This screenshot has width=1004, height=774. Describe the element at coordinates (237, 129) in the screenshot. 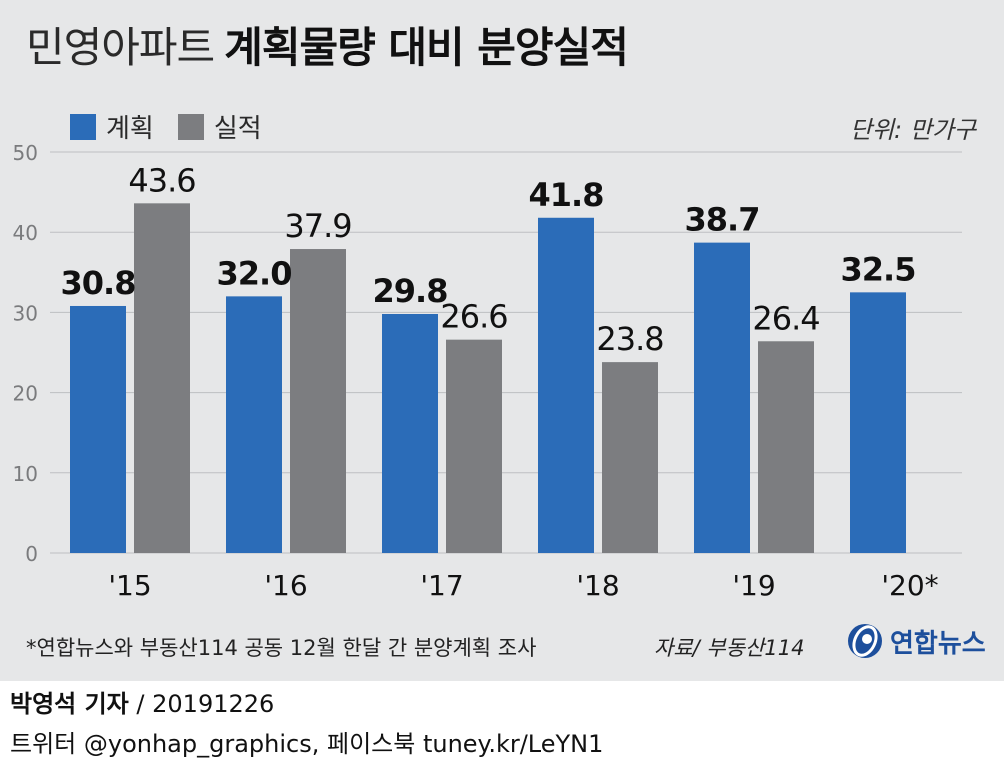

I see `legend-label-actual: 실적` at that location.